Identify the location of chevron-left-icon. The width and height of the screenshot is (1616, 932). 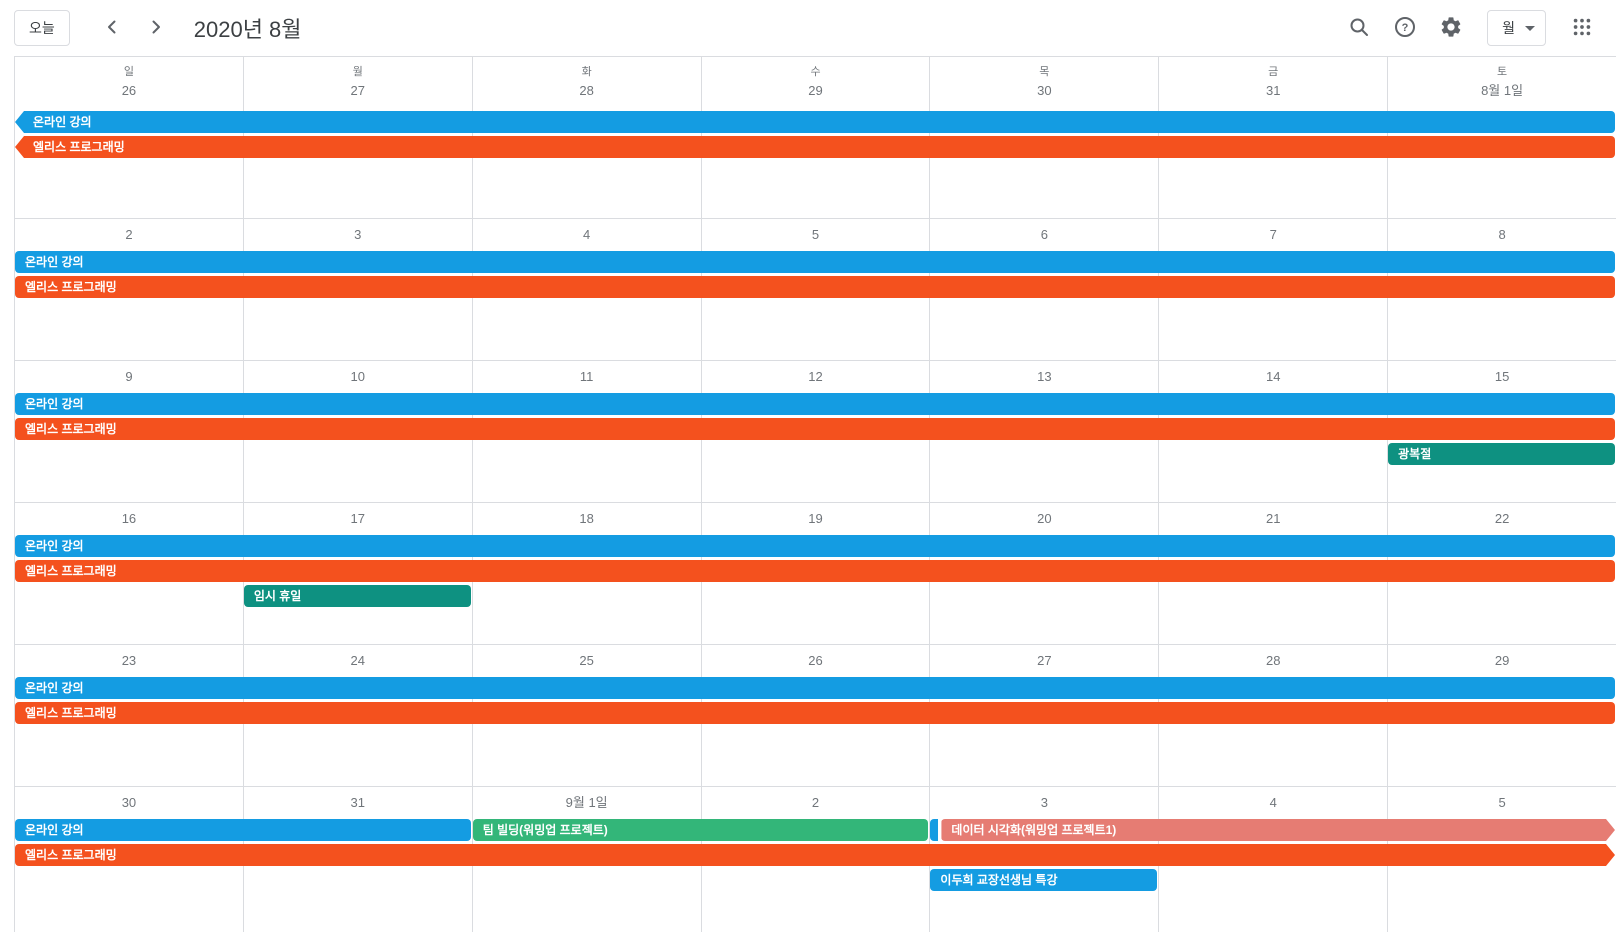
(112, 28).